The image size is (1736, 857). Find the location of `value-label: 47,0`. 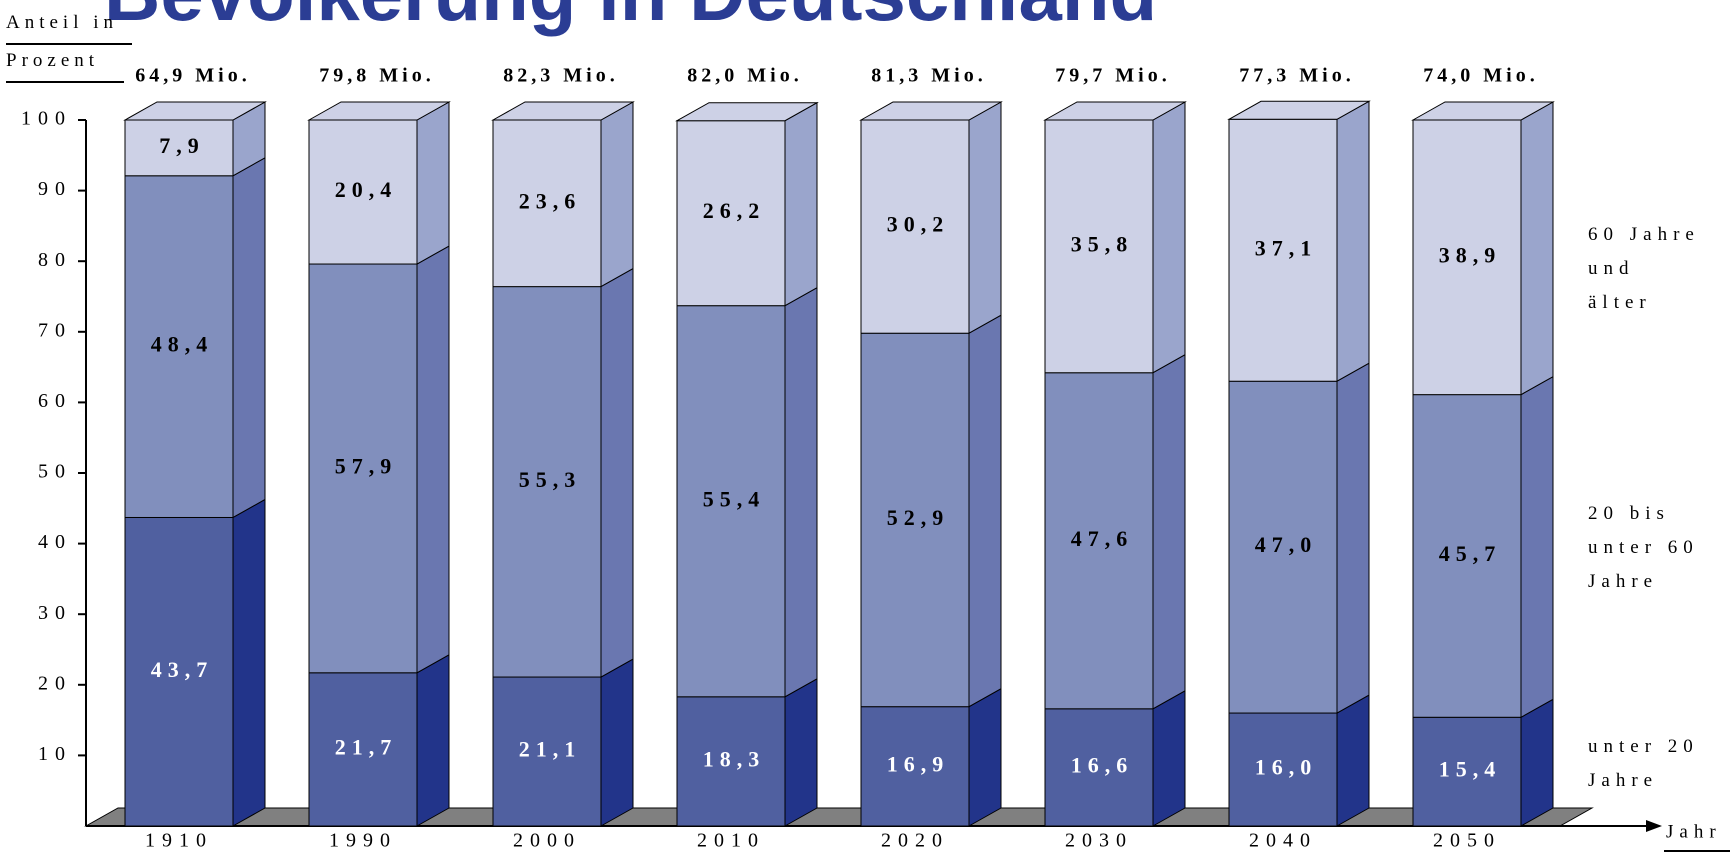

value-label: 47,0 is located at coordinates (1286, 544).